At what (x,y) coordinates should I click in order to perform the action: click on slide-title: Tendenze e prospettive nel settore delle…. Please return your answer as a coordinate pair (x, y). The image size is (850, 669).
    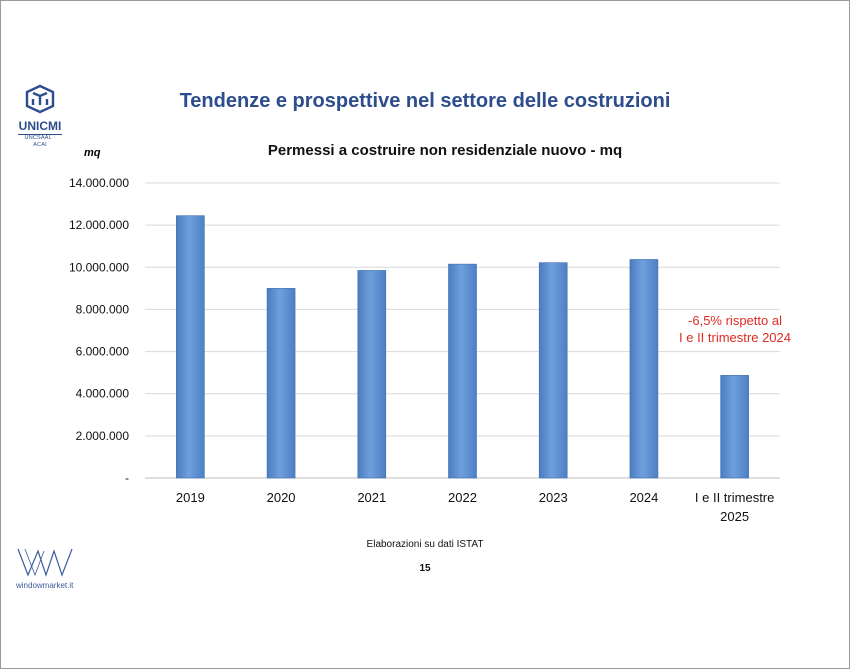
    Looking at the image, I should click on (425, 101).